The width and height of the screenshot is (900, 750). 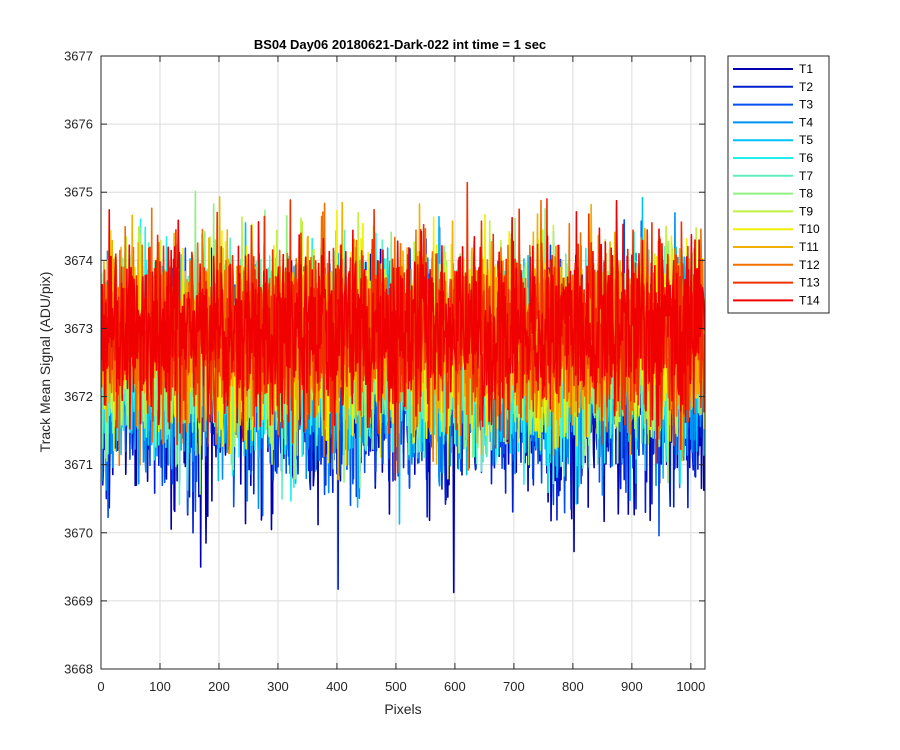 I want to click on x-tick-label: 900, so click(x=632, y=686).